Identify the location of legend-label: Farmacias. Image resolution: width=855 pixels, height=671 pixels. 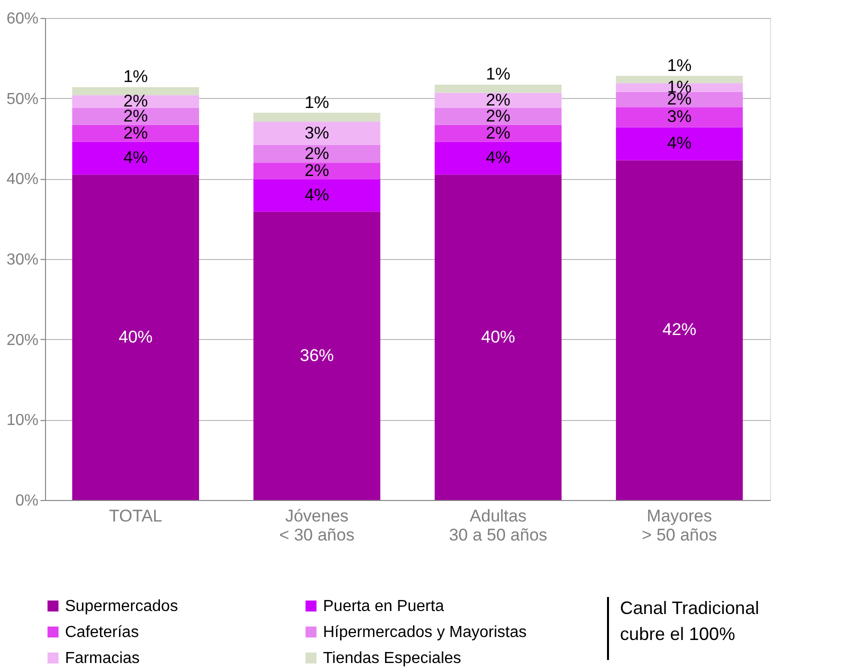
(102, 658).